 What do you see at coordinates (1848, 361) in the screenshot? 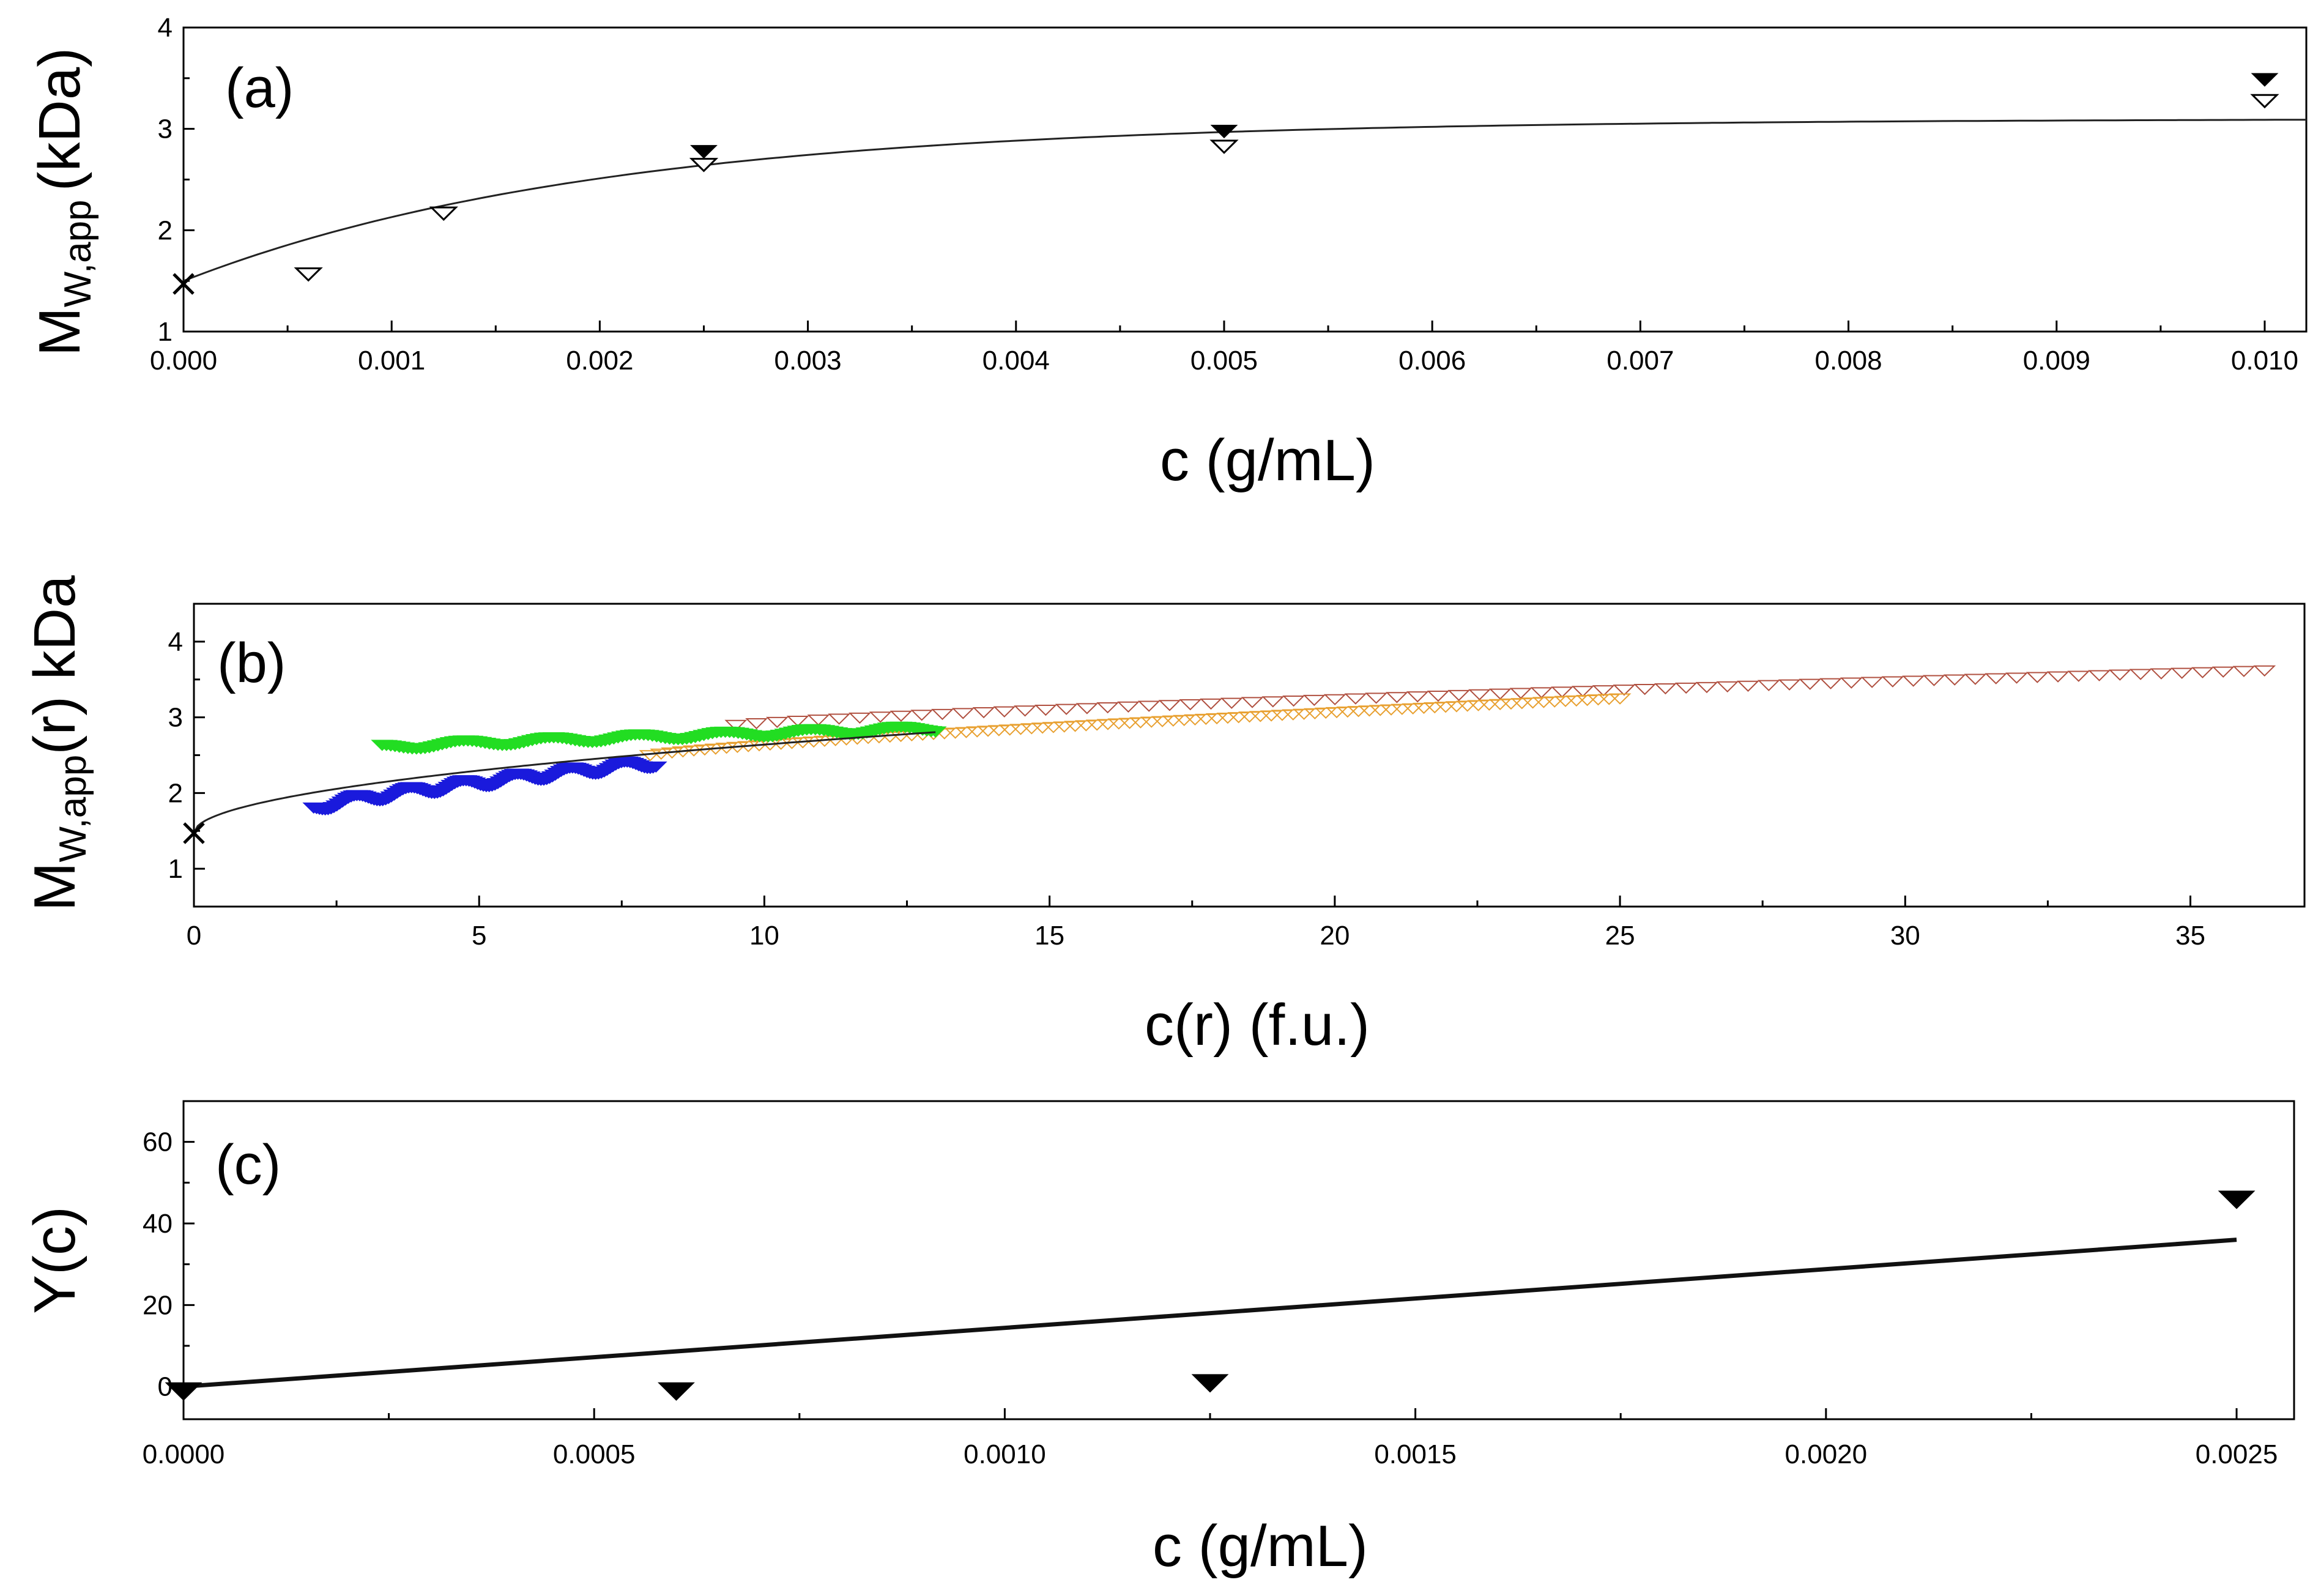
I see `x-tick-label: 0.008` at bounding box center [1848, 361].